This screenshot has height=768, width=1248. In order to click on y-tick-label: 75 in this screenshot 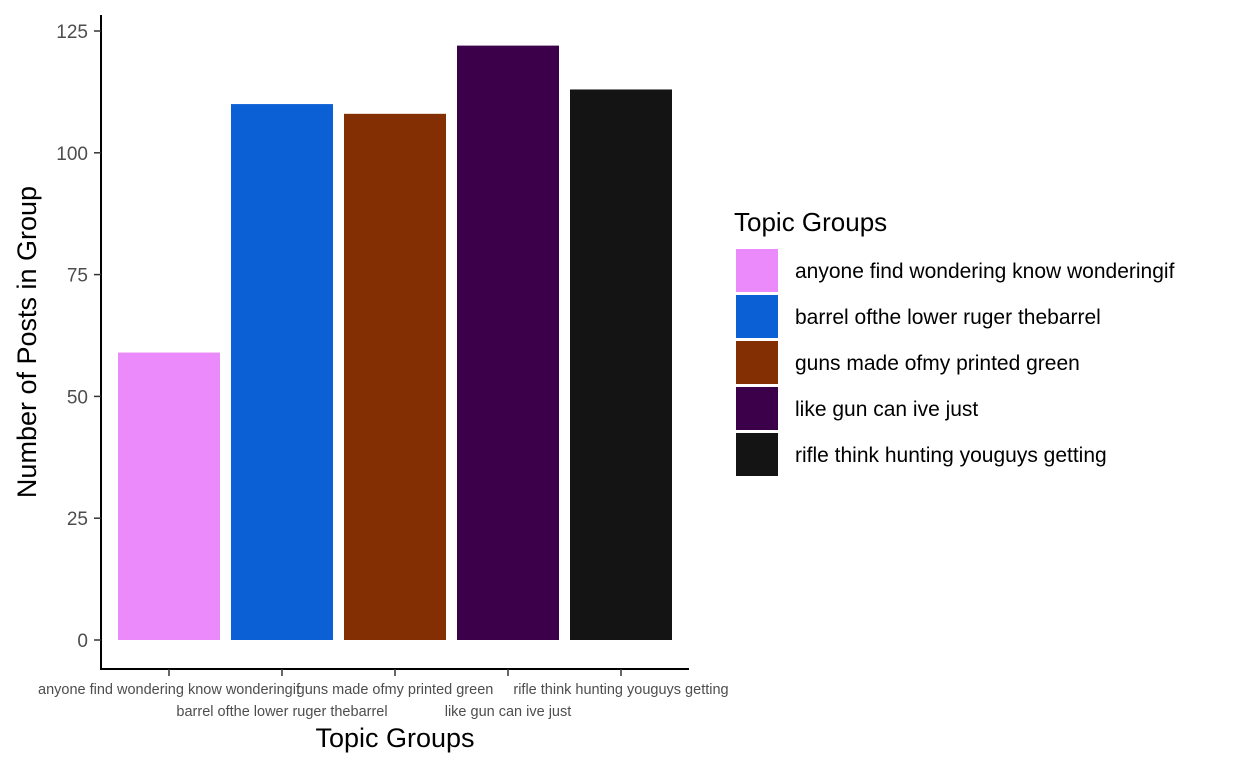, I will do `click(77, 276)`.